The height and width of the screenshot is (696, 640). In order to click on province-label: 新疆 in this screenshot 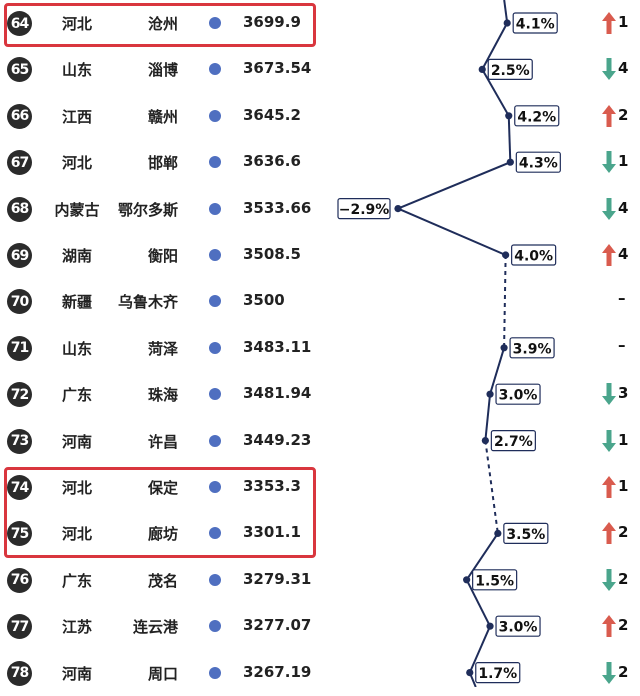, I will do `click(76, 302)`.